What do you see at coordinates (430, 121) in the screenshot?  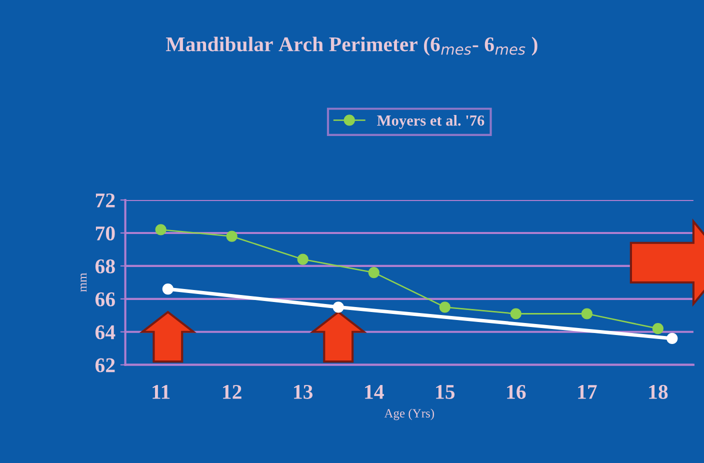 I see `legend-label: Moyers et al. '76` at bounding box center [430, 121].